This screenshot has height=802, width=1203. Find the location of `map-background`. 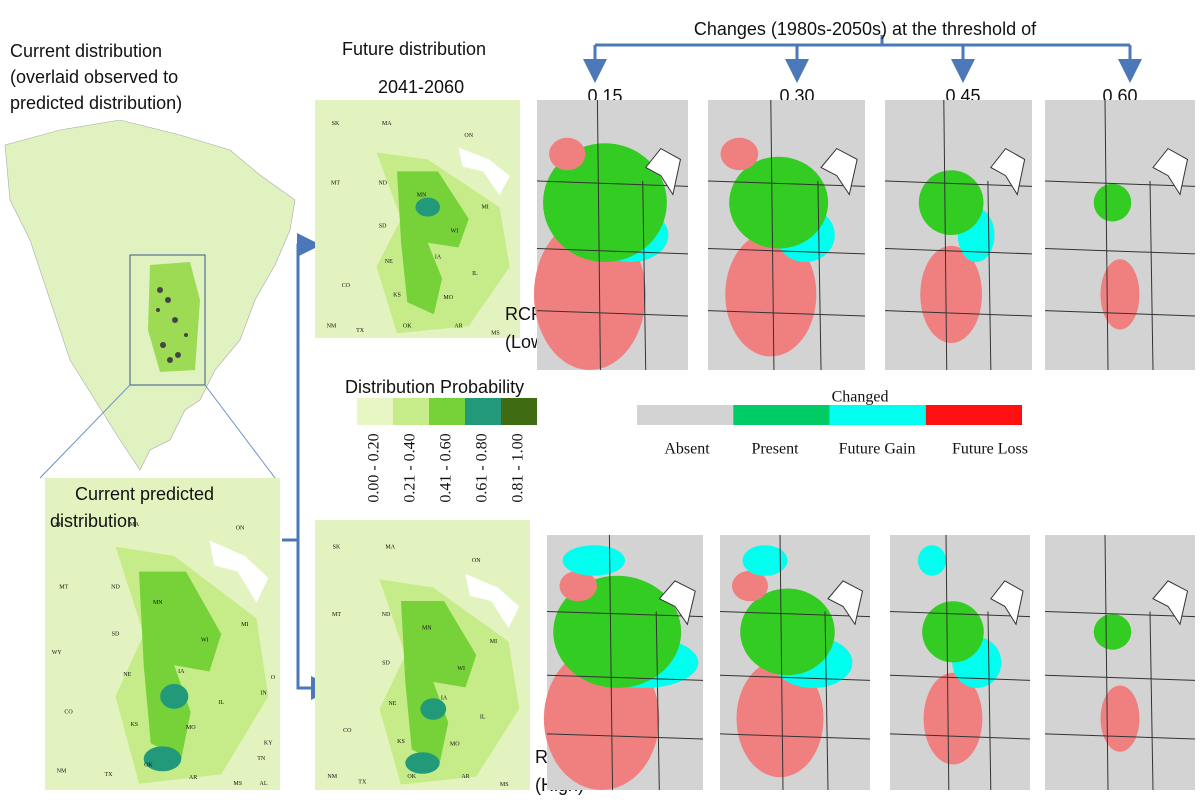

map-background is located at coordinates (1120, 662).